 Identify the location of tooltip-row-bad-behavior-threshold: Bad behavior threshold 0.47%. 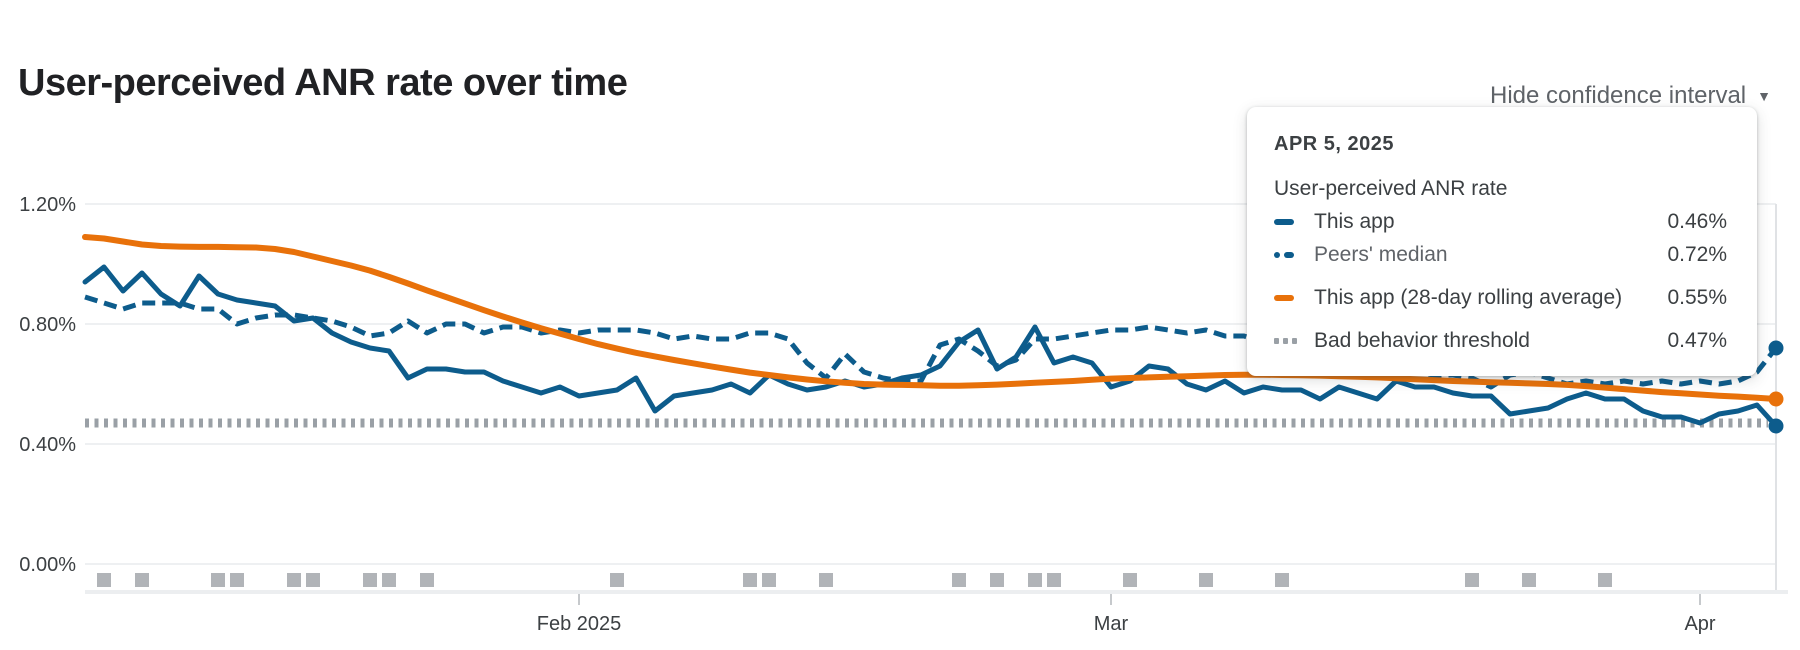
(1500, 341).